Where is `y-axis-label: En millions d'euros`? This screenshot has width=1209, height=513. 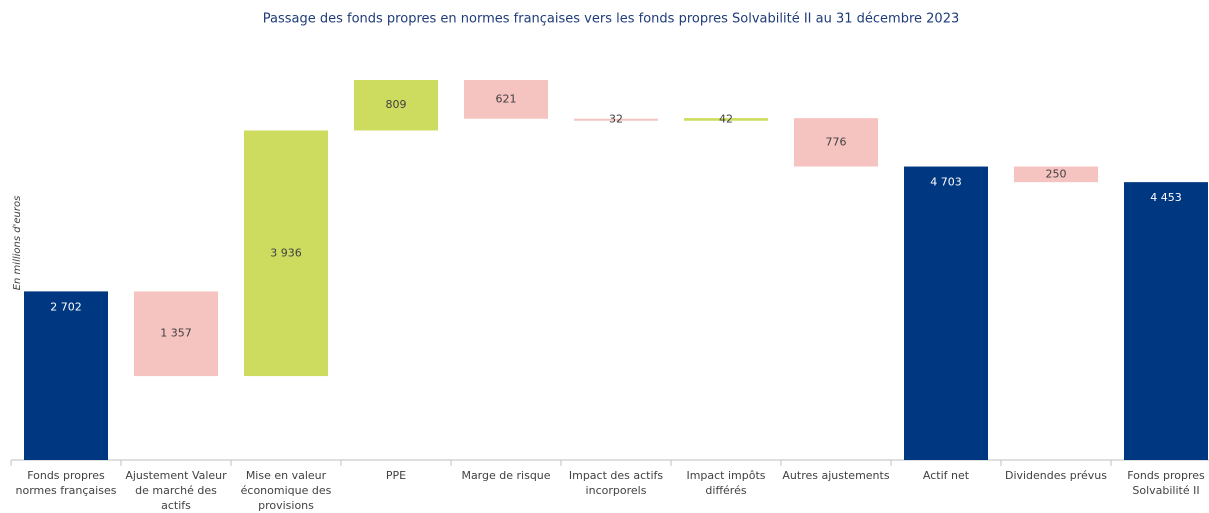 y-axis-label: En millions d'euros is located at coordinates (17, 243).